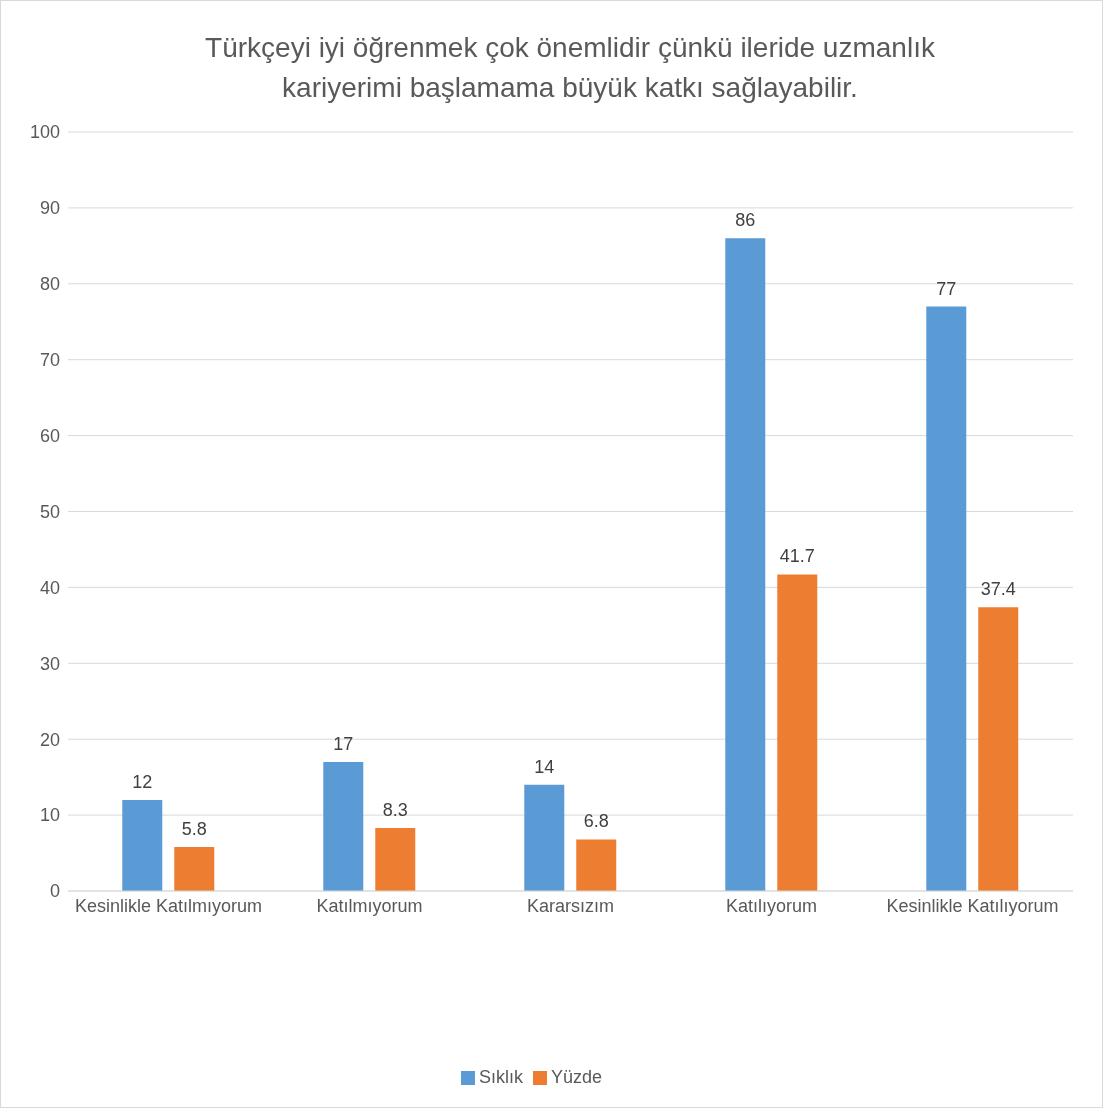 The width and height of the screenshot is (1103, 1108). Describe the element at coordinates (49, 663) in the screenshot. I see `y-tick-label: 30` at that location.